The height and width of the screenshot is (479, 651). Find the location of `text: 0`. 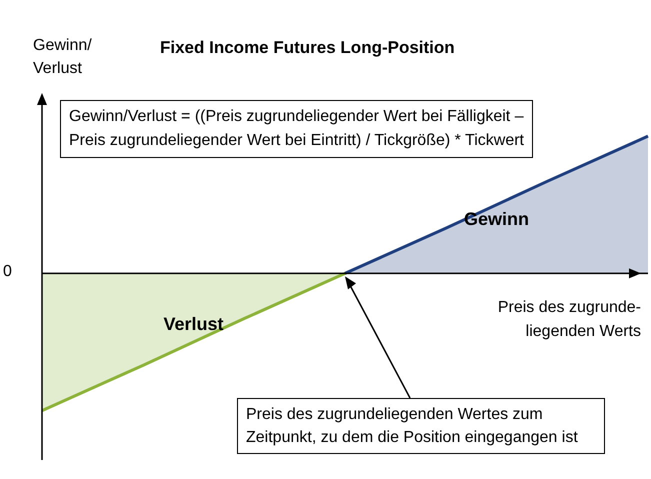

text: 0 is located at coordinates (7, 272).